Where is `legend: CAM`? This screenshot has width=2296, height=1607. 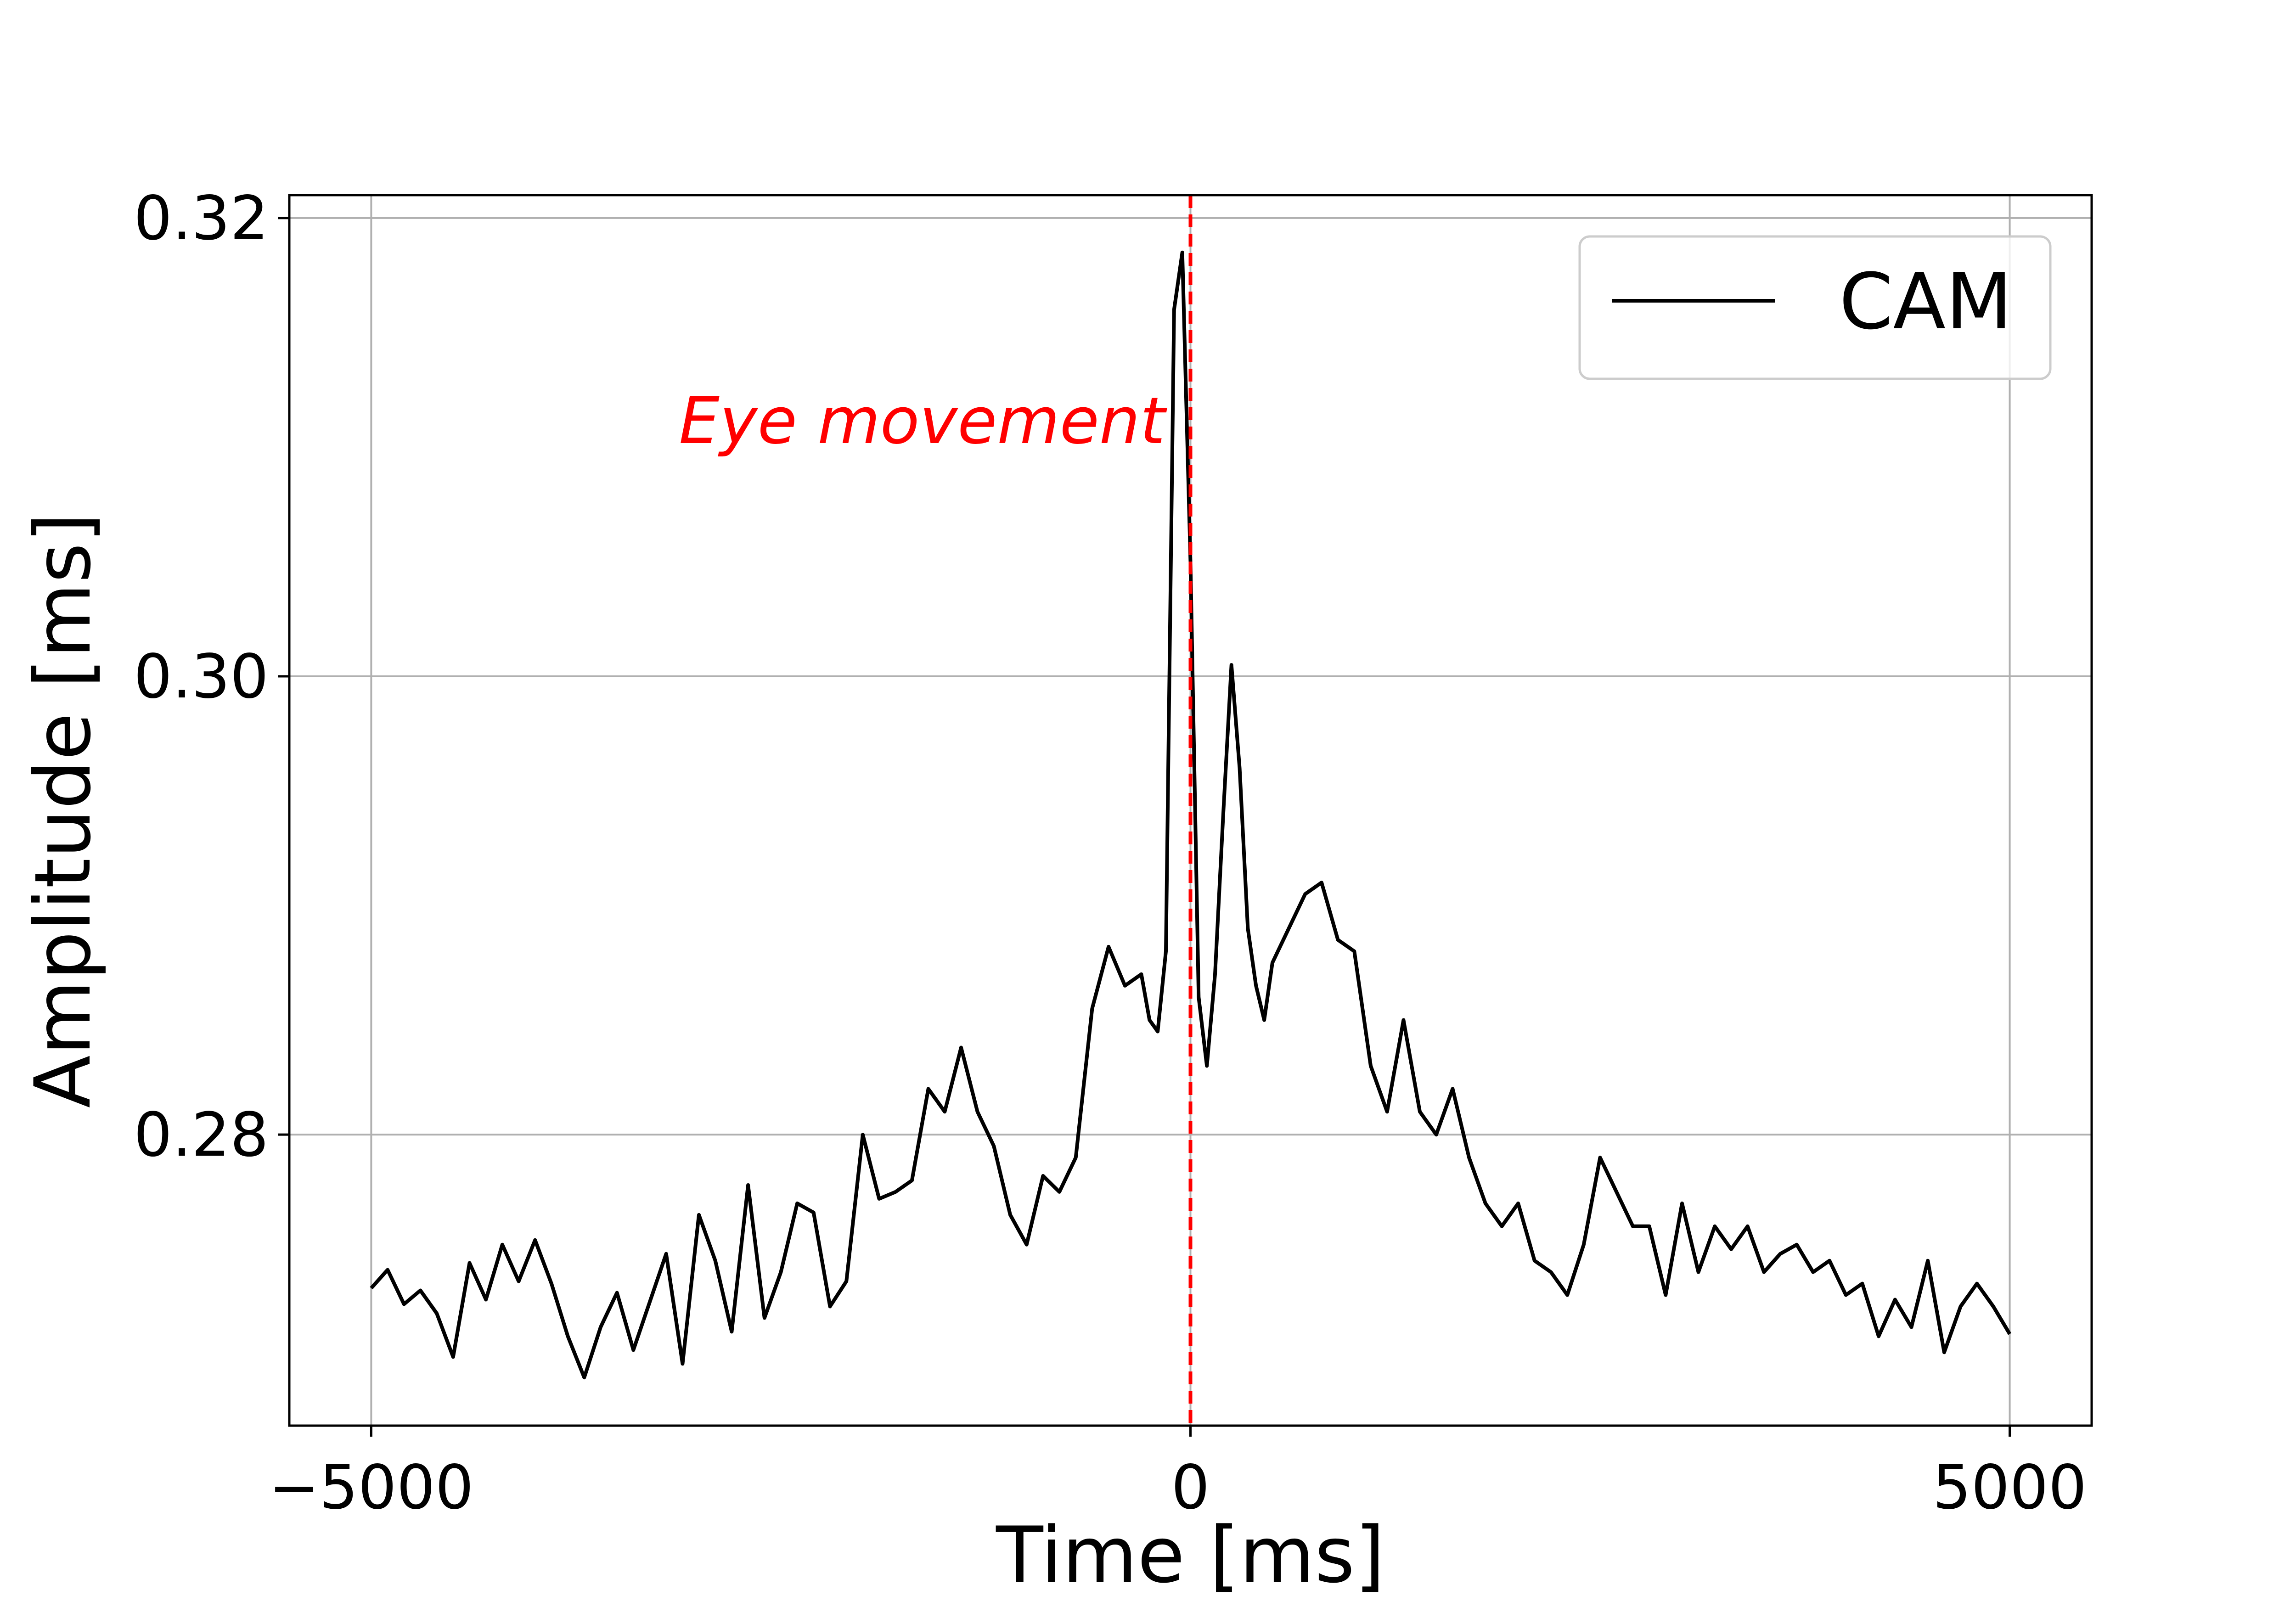 legend: CAM is located at coordinates (1815, 307).